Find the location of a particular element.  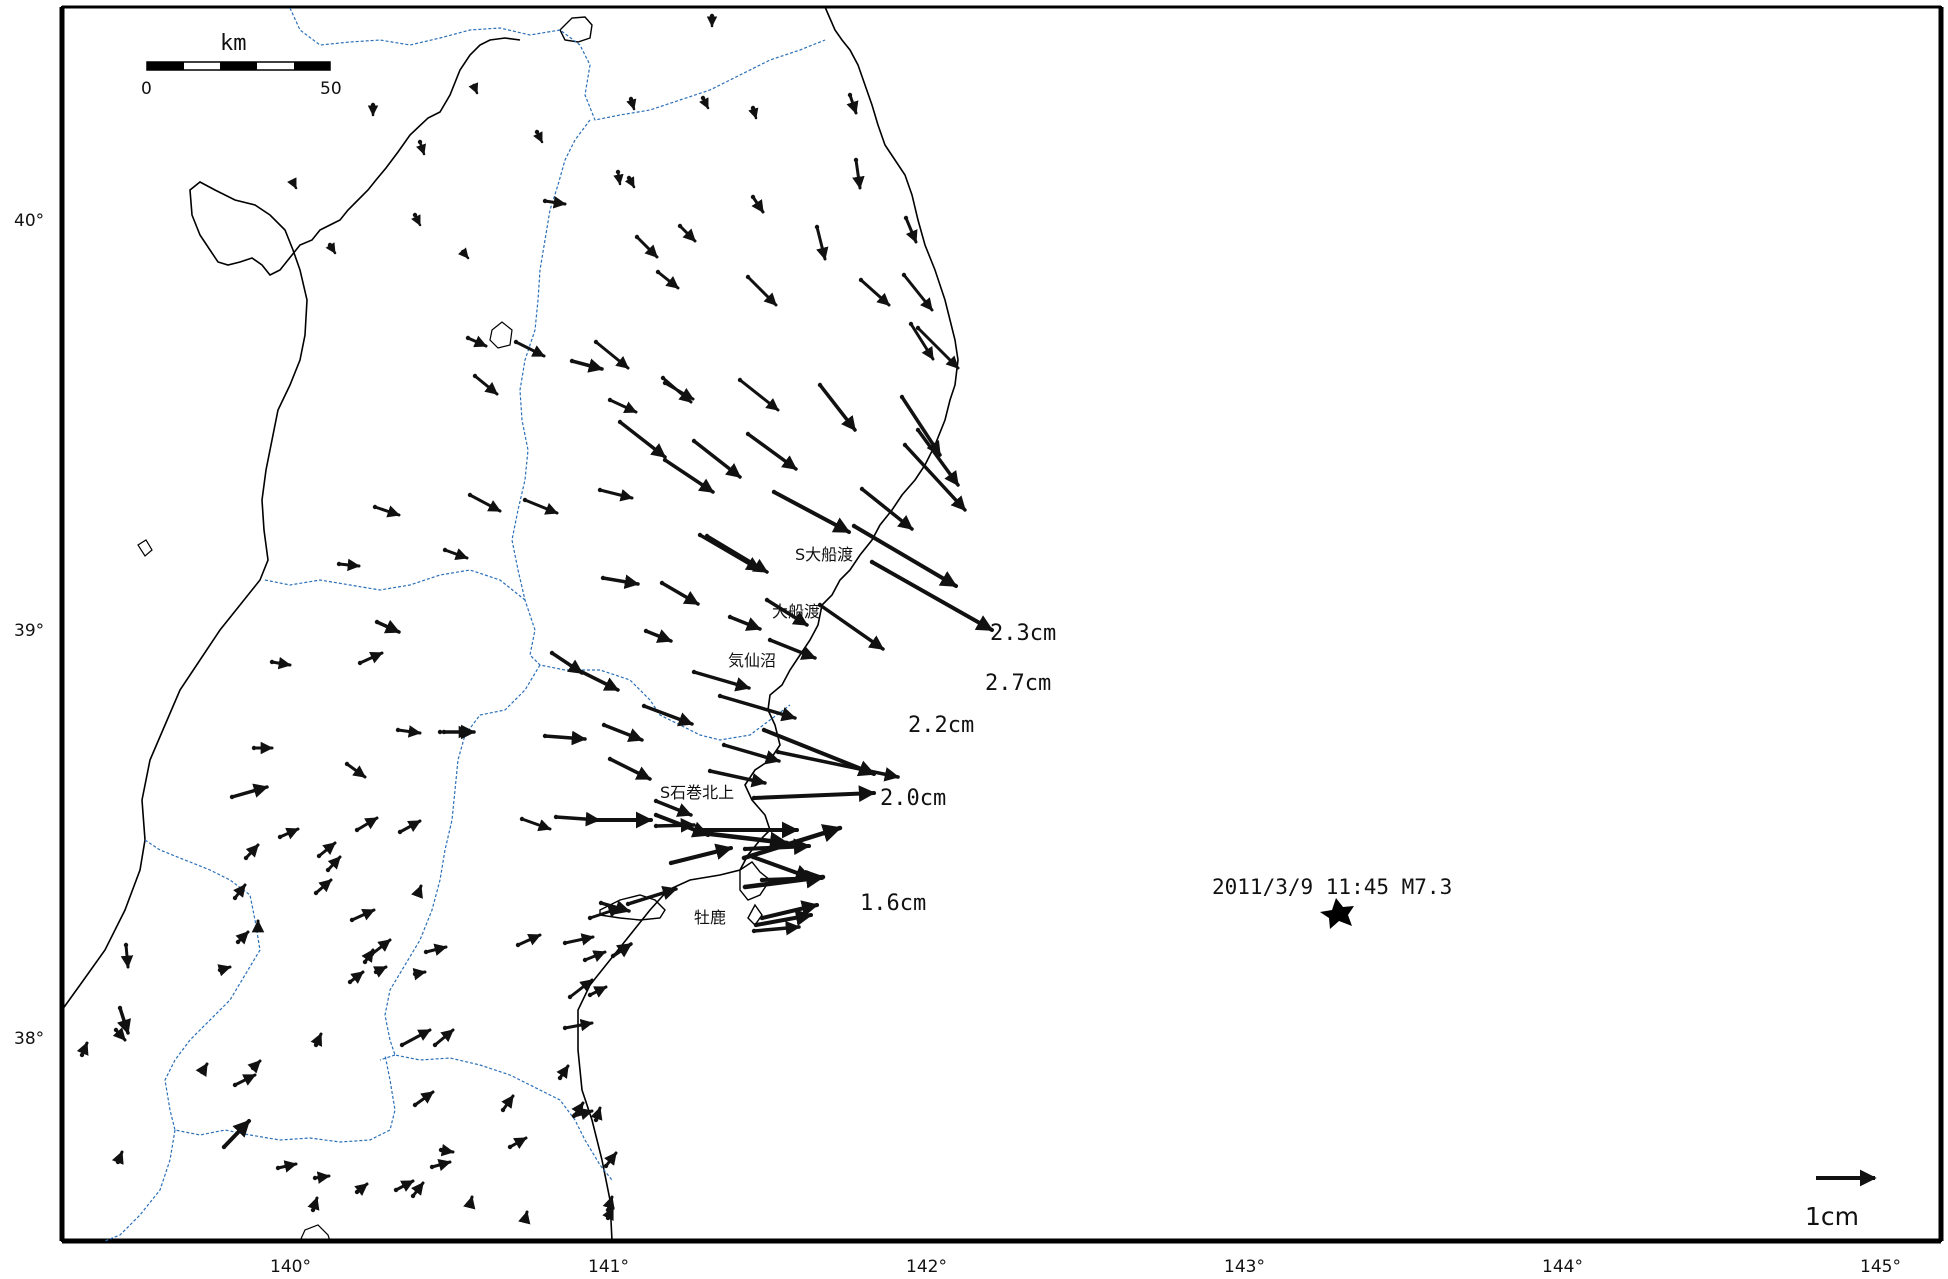

station-label: 気仙沼 is located at coordinates (752, 660).